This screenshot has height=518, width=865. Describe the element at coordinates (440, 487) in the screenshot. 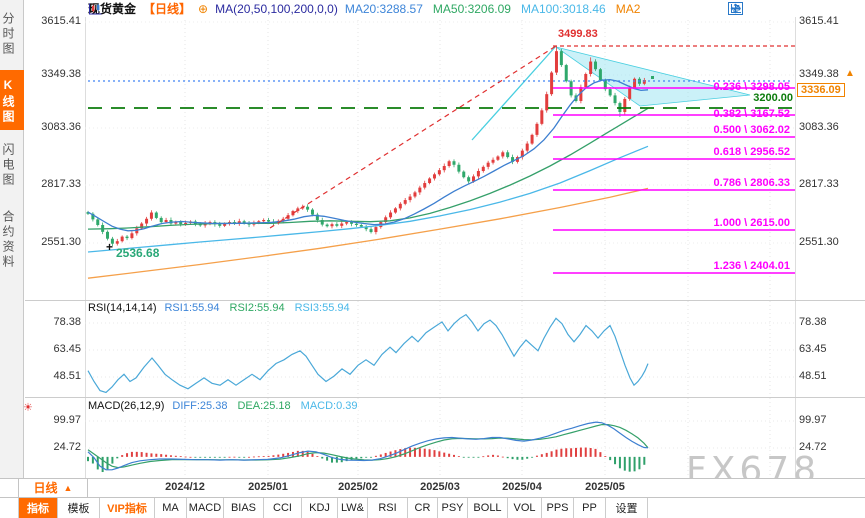

I see `date-label: 2025/03` at that location.